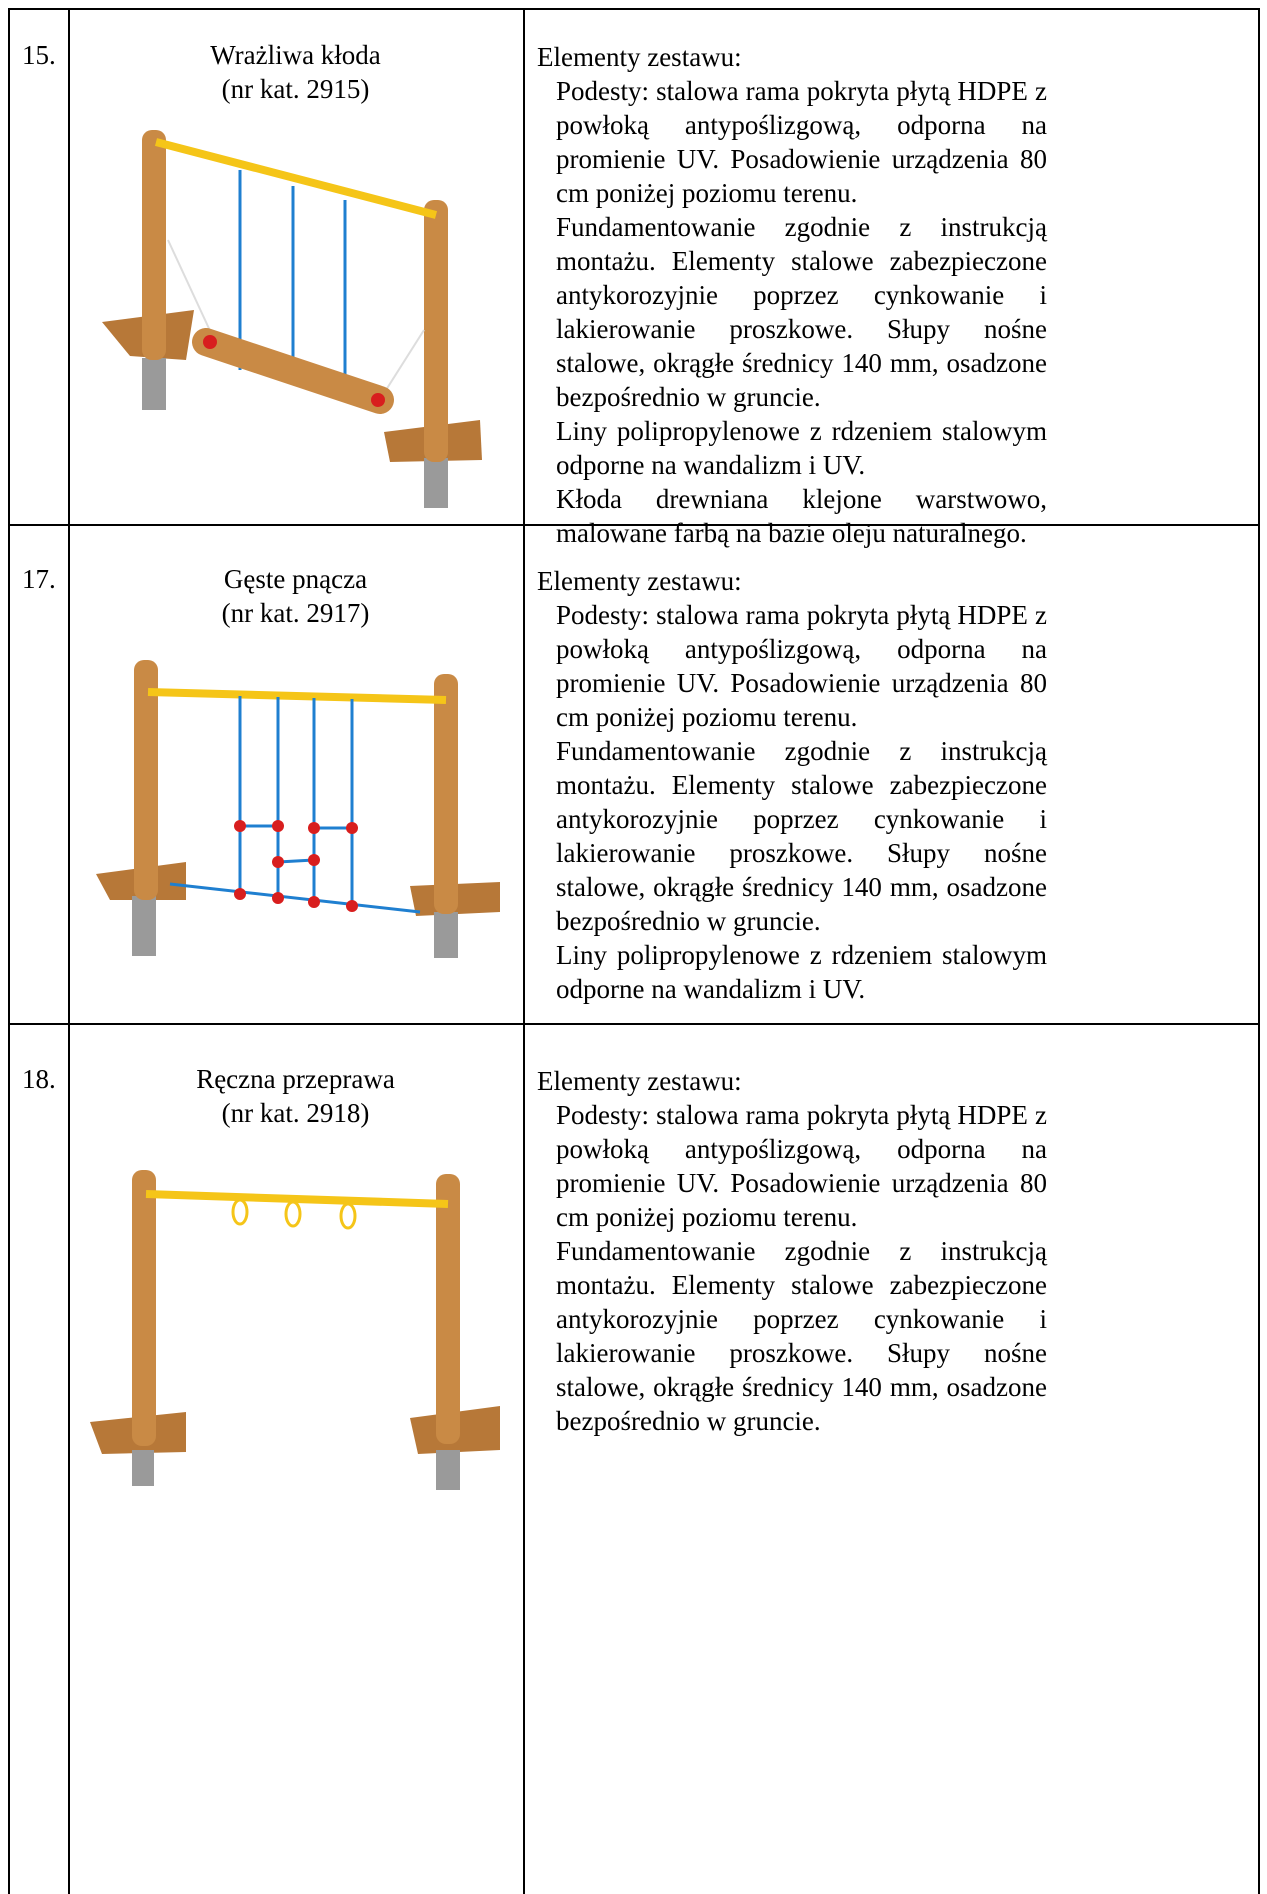 The height and width of the screenshot is (1894, 1267). Describe the element at coordinates (295, 613) in the screenshot. I see `product-catalog-number: (nr kat. 2917)` at that location.